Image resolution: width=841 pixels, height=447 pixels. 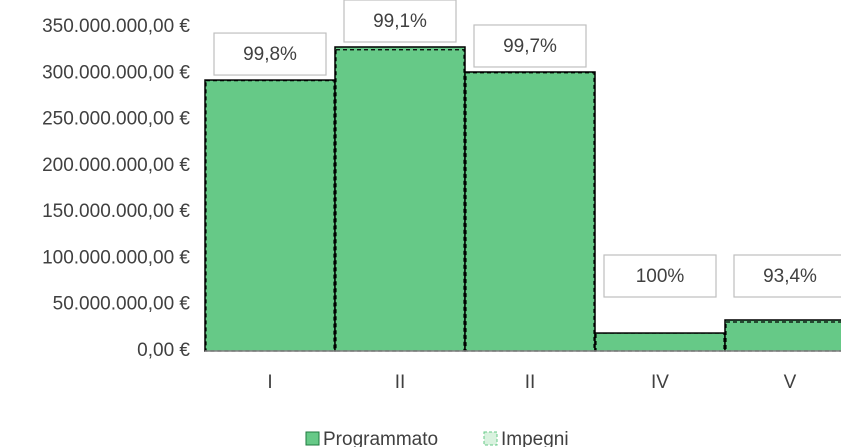 I want to click on y-tick-label: 300.000.000,00 €, so click(x=116, y=72).